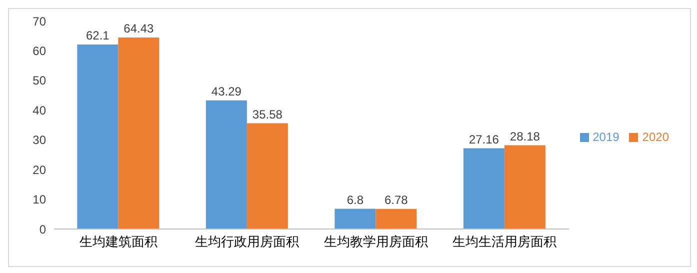 The image size is (697, 273). What do you see at coordinates (525, 136) in the screenshot?
I see `data-label: 28.18` at bounding box center [525, 136].